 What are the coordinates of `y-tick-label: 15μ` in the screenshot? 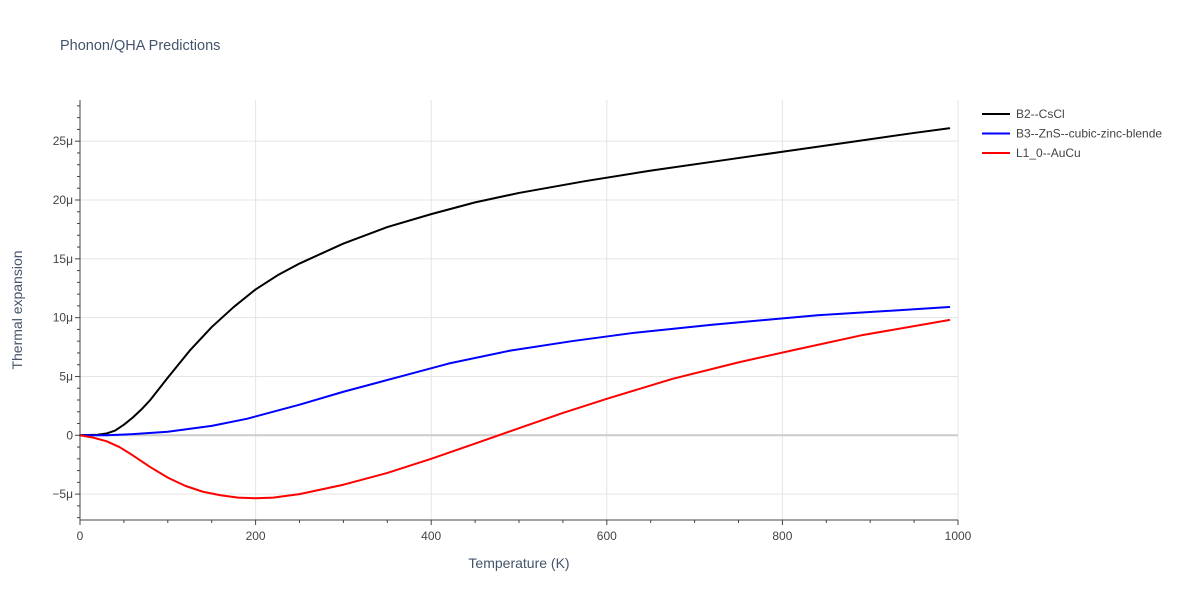 It's located at (63, 259).